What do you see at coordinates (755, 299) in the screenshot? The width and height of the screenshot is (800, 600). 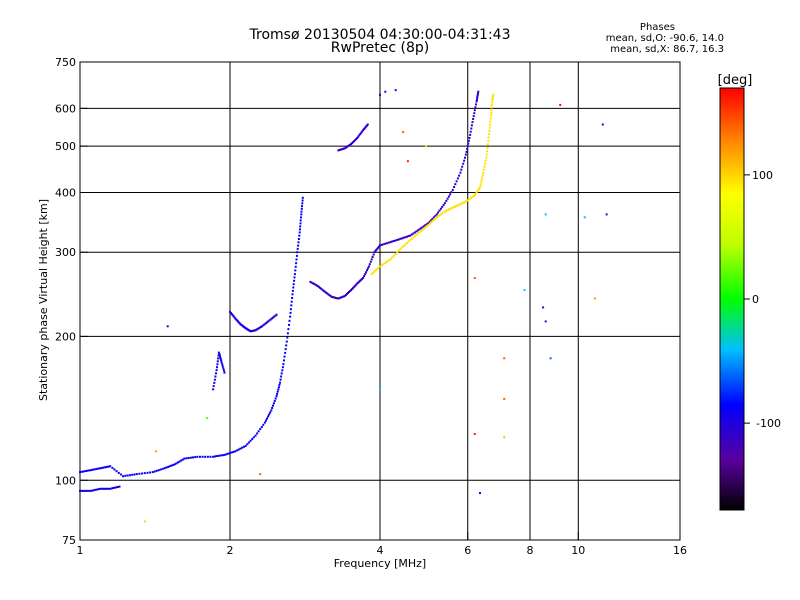 I see `colorbar-tick-label: 0` at bounding box center [755, 299].